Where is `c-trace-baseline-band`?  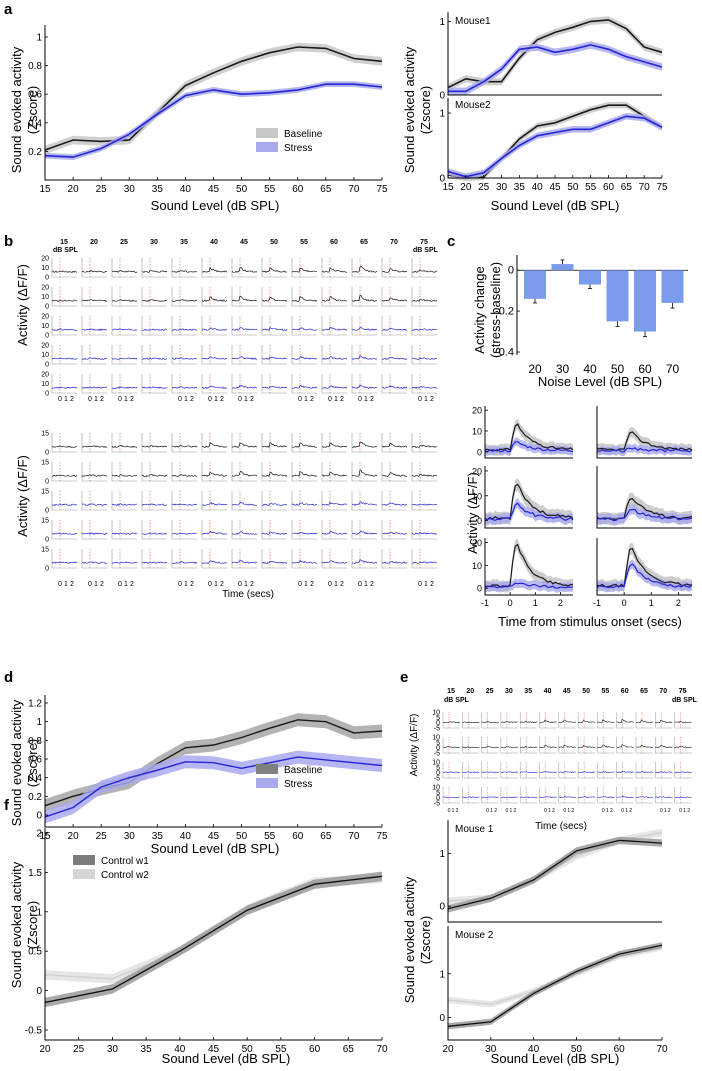 c-trace-baseline-band is located at coordinates (644, 567).